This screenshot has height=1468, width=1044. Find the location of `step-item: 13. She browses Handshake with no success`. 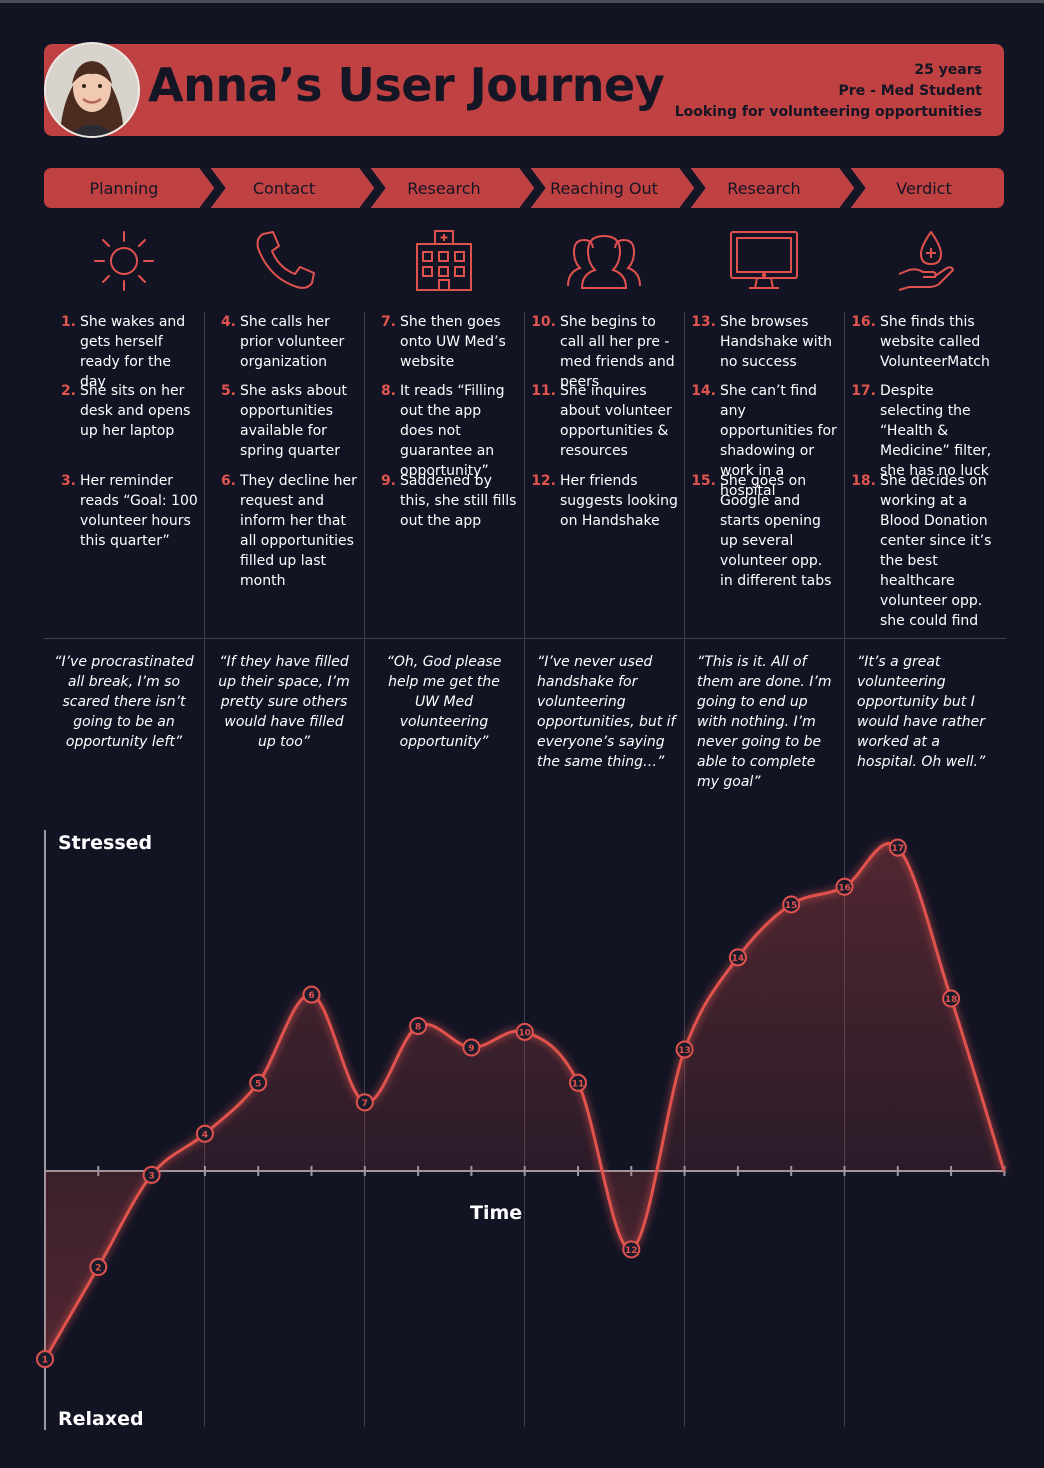

step-item: 13. She browses Handshake with no success is located at coordinates (761, 342).